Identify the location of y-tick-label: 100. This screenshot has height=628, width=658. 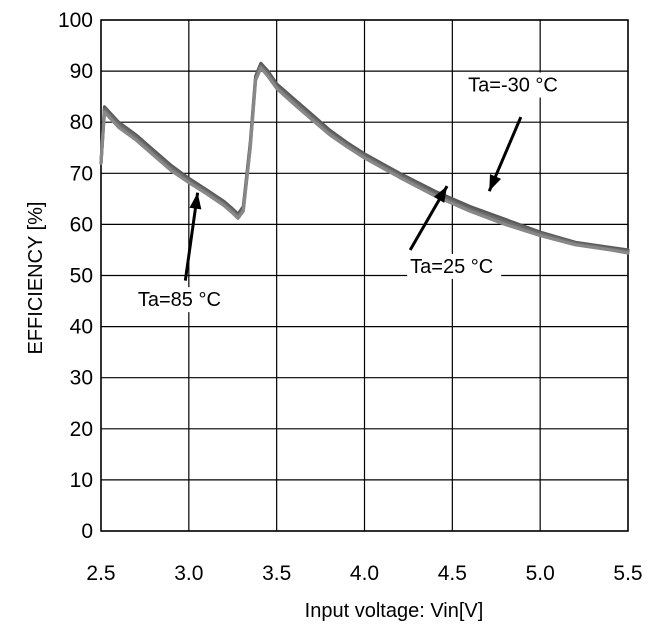
(75, 20).